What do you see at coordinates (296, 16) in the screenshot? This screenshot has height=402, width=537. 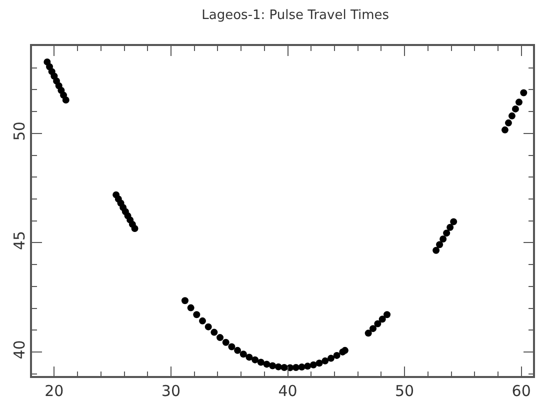 I see `chart-title: Lageos-1: Pulse Travel Times` at bounding box center [296, 16].